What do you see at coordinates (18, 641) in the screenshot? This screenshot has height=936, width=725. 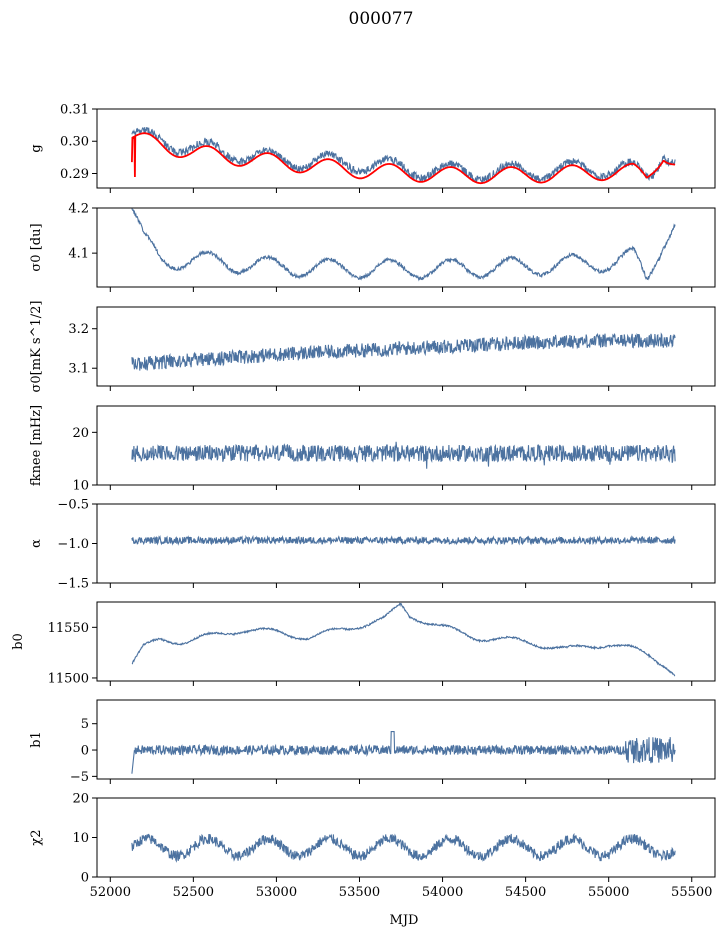 I see `y-axis-label: b0` at bounding box center [18, 641].